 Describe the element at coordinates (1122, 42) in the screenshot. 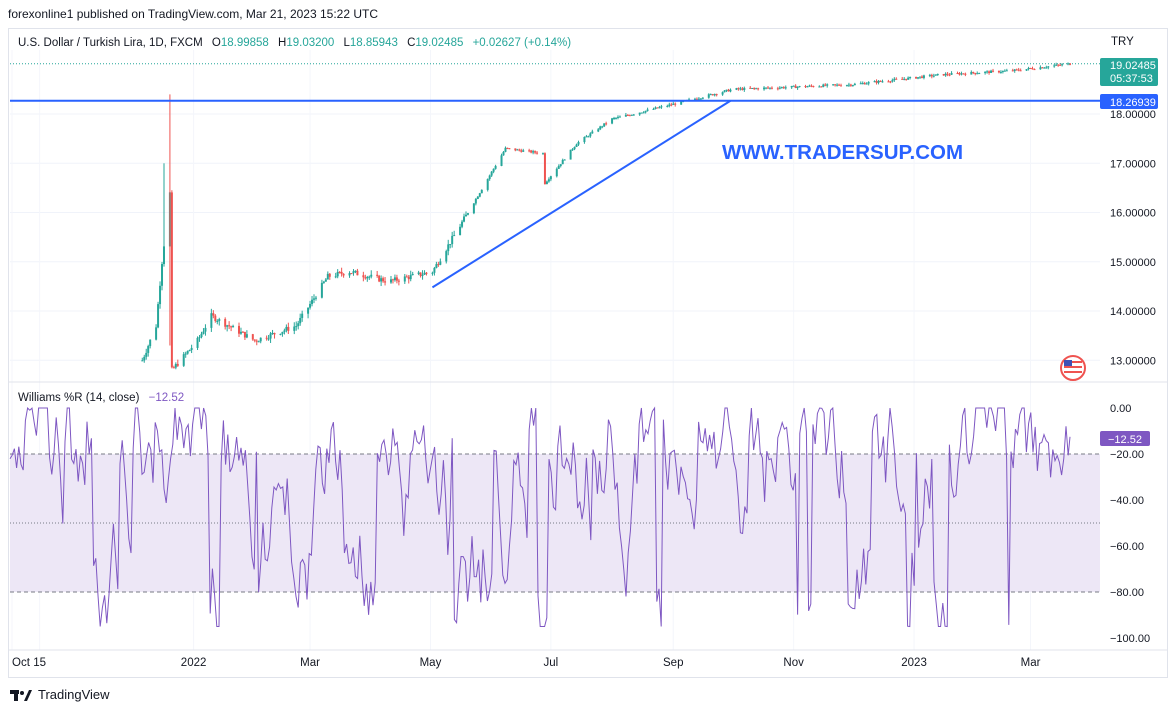

I see `currency-label: TRY` at that location.